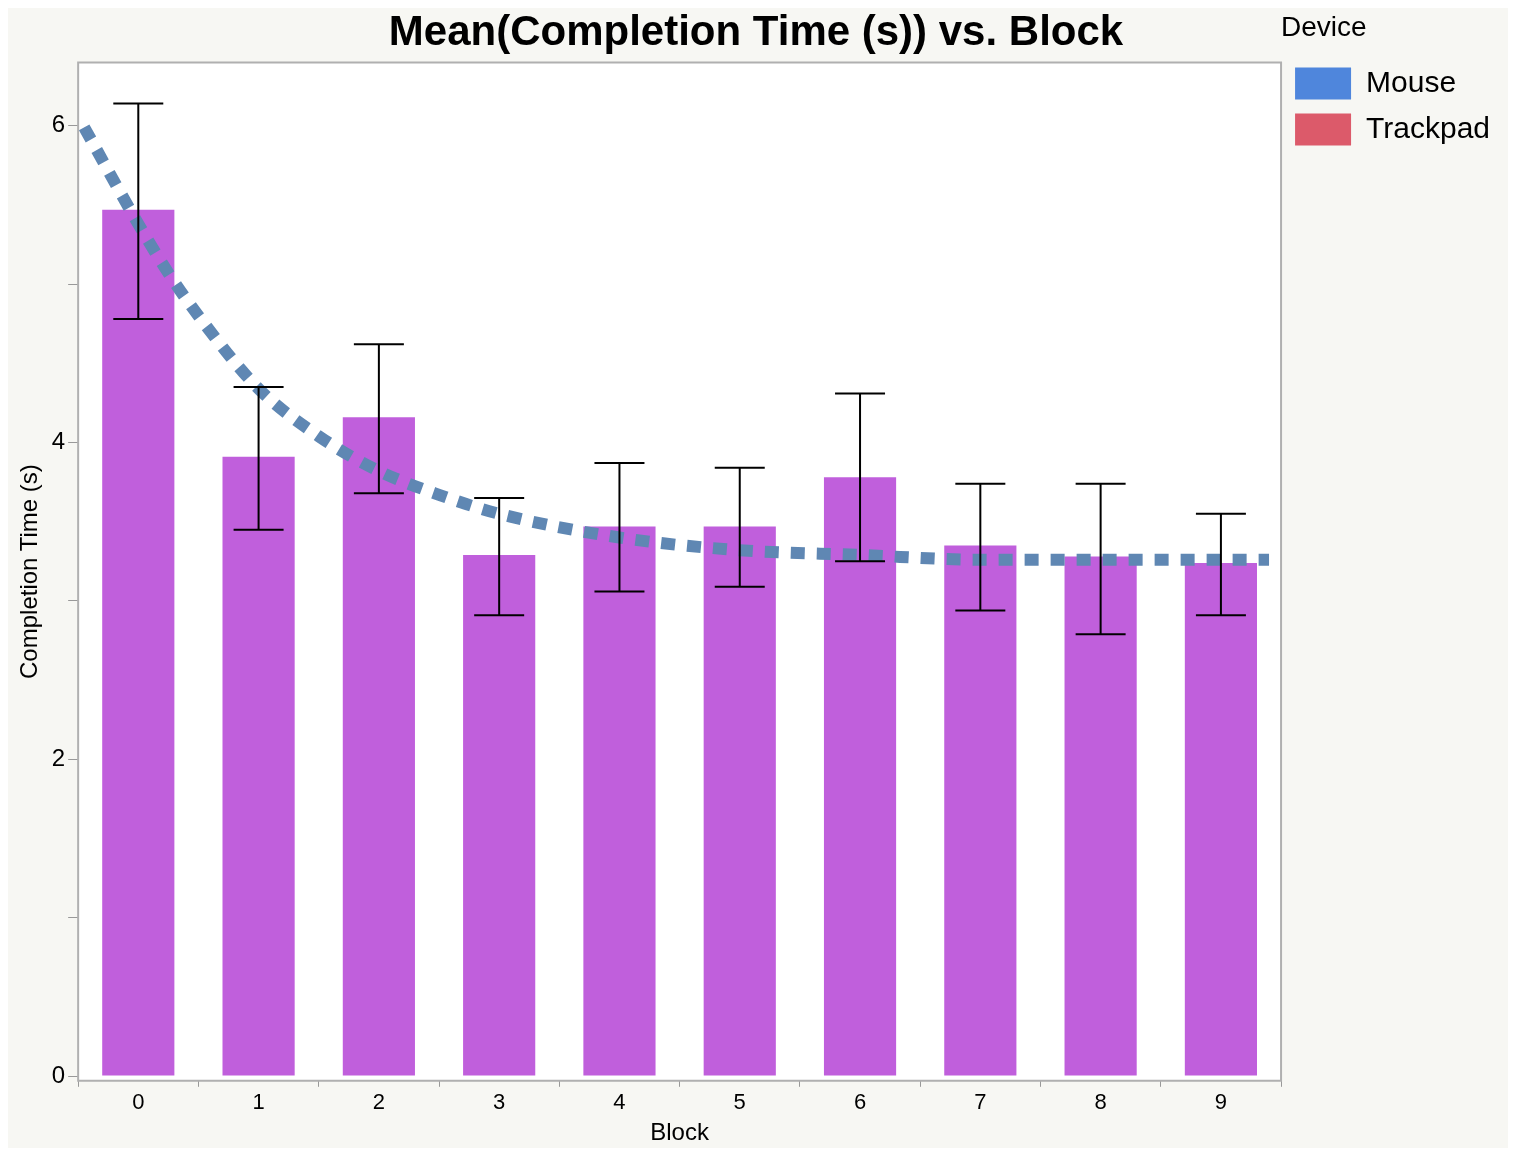 The height and width of the screenshot is (1173, 1535). Describe the element at coordinates (29, 571) in the screenshot. I see `y-axis-title: Completion Time (s)` at that location.